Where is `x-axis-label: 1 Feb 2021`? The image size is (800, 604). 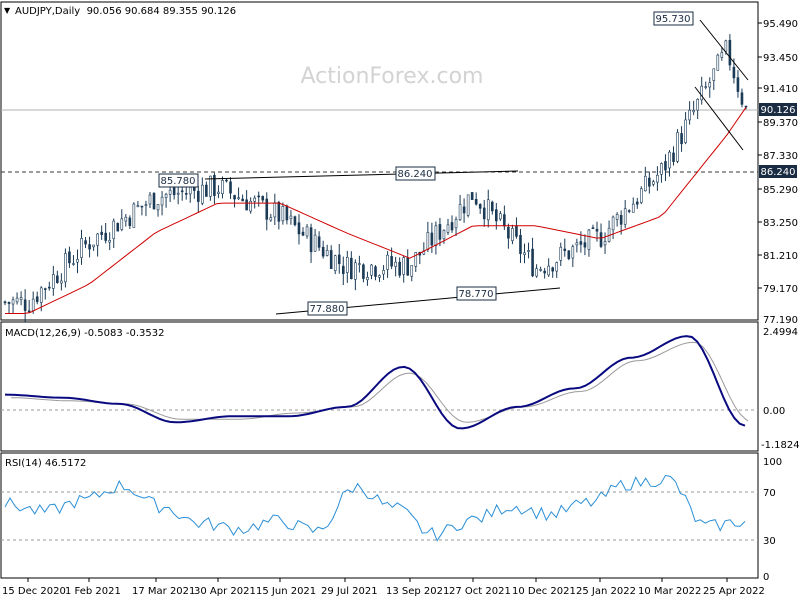 x-axis-label: 1 Feb 2021 is located at coordinates (93, 591).